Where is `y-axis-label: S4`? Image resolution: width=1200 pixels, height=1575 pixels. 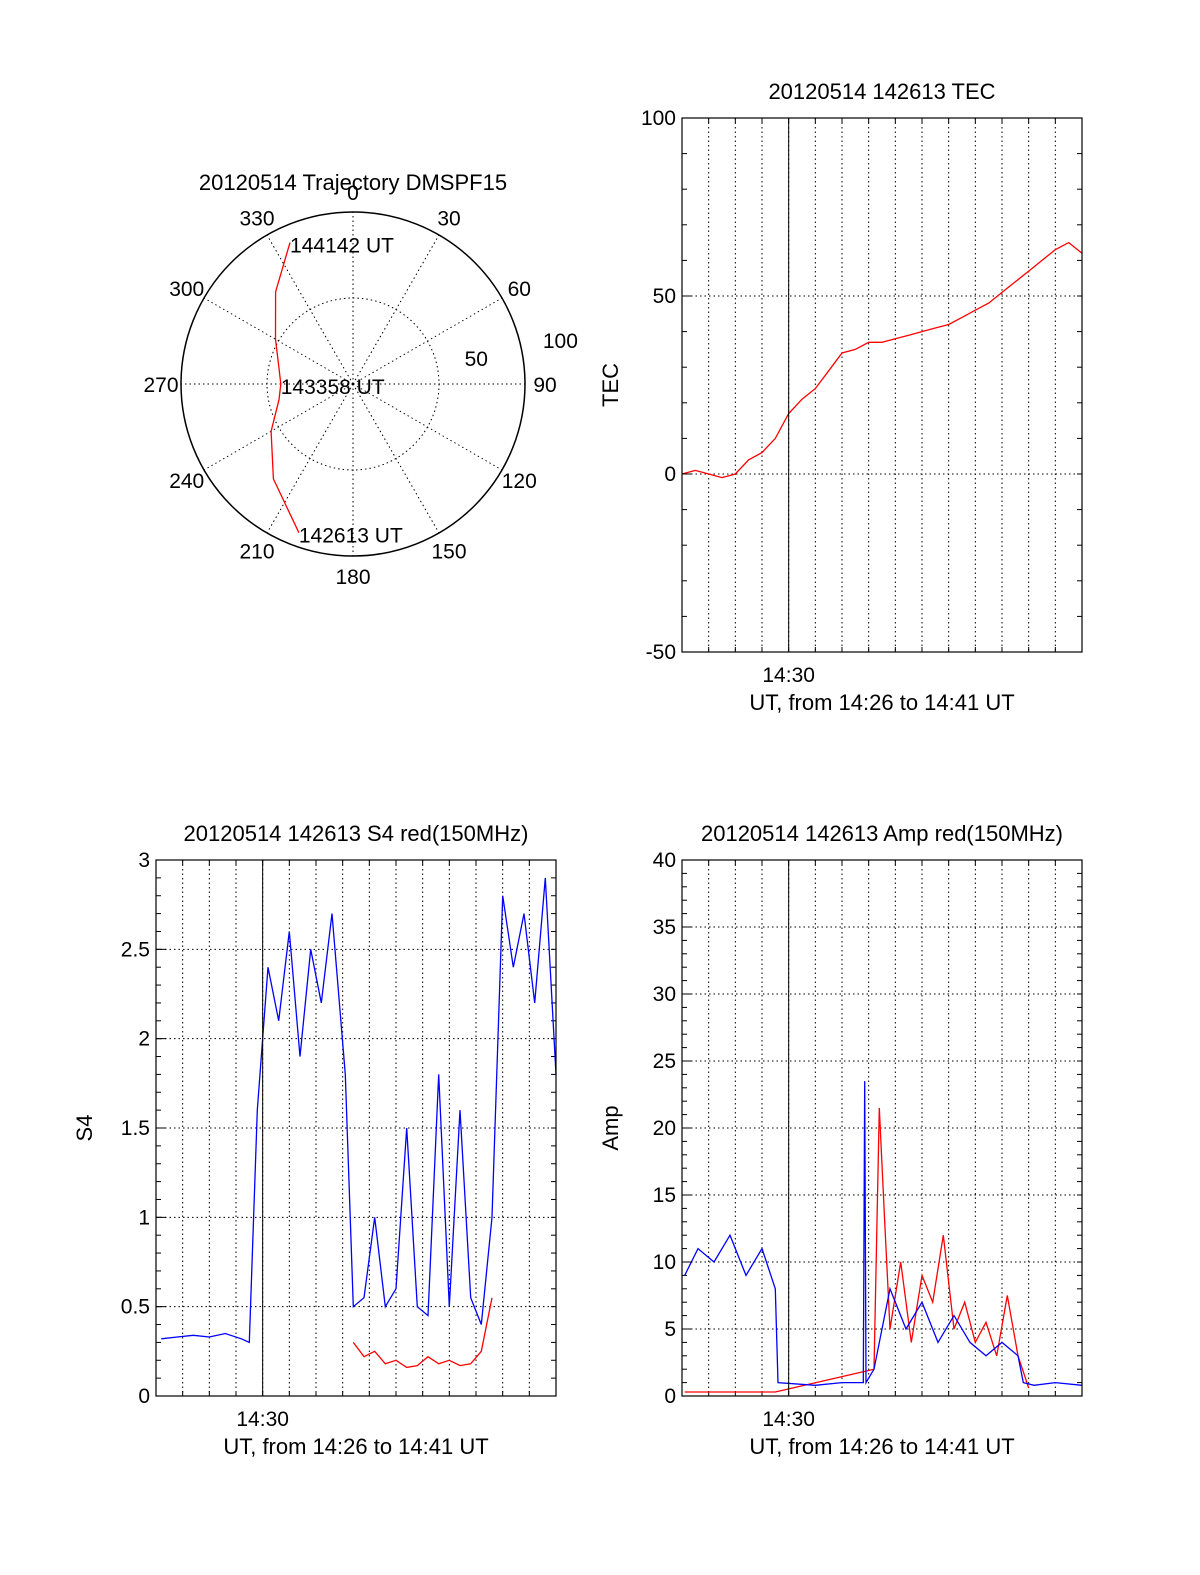
y-axis-label: S4 is located at coordinates (84, 1128).